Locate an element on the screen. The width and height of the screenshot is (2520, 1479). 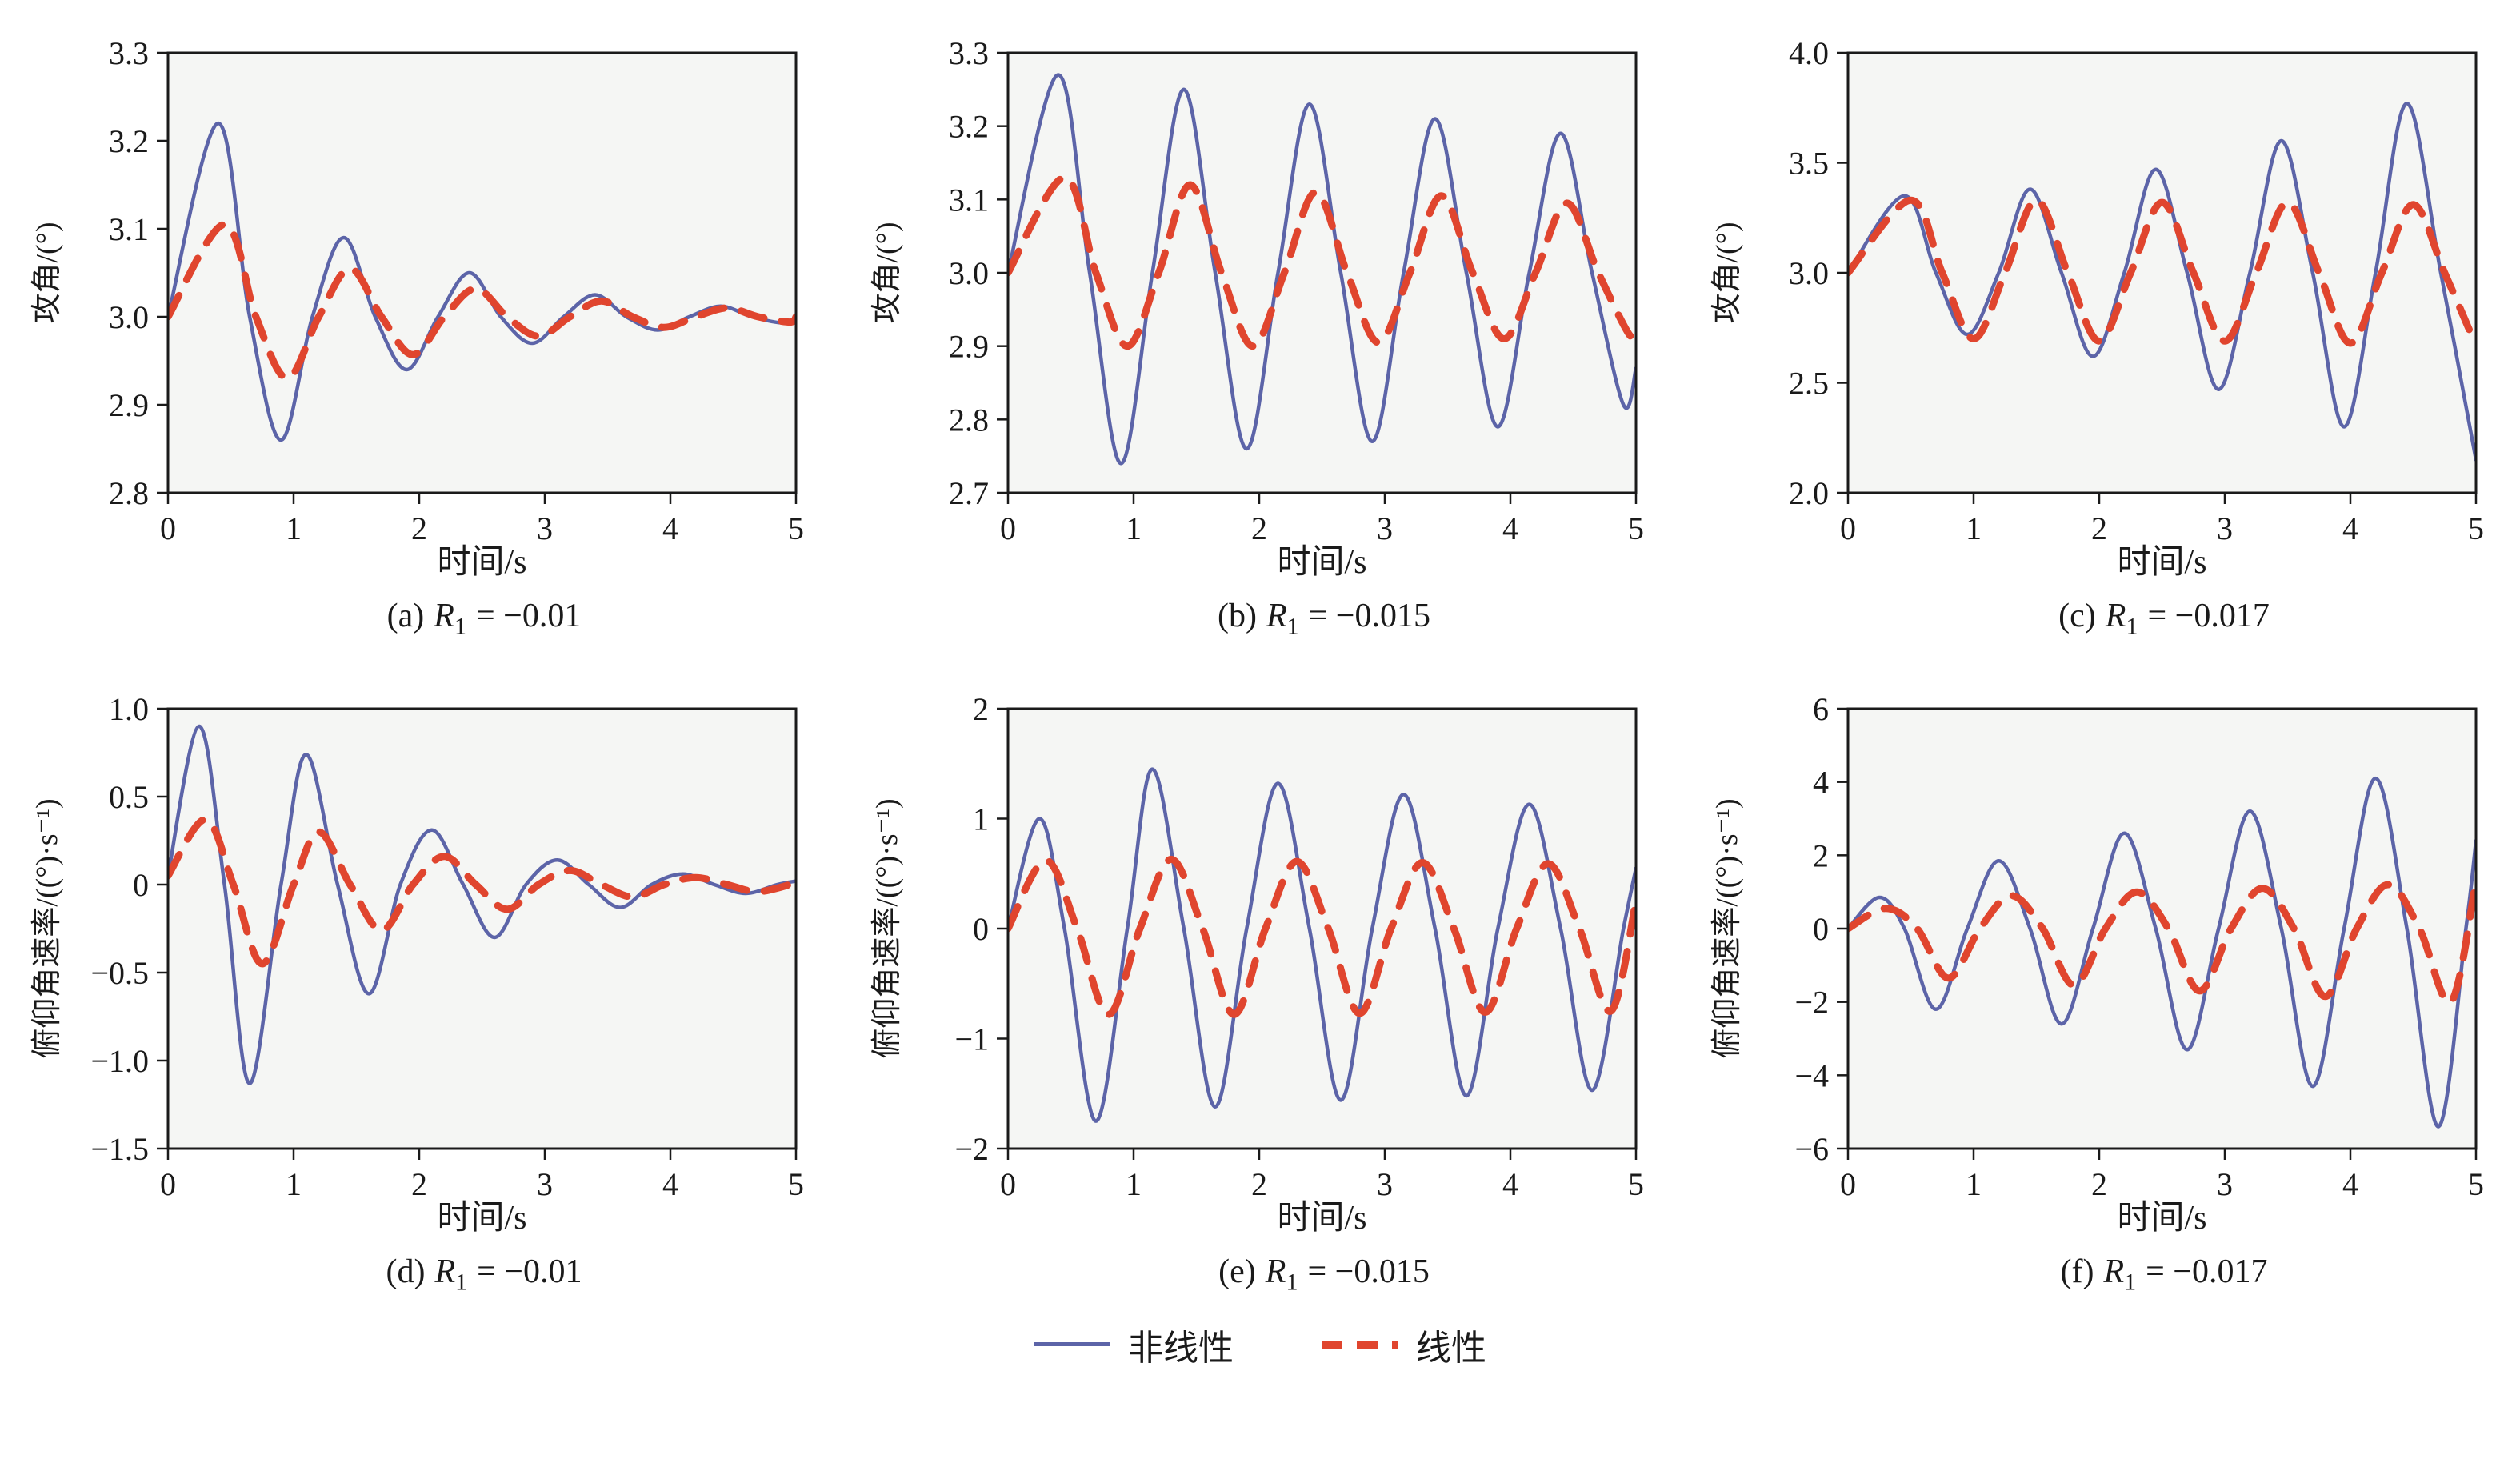
svg-text: −4 is located at coordinates (1811, 1076).